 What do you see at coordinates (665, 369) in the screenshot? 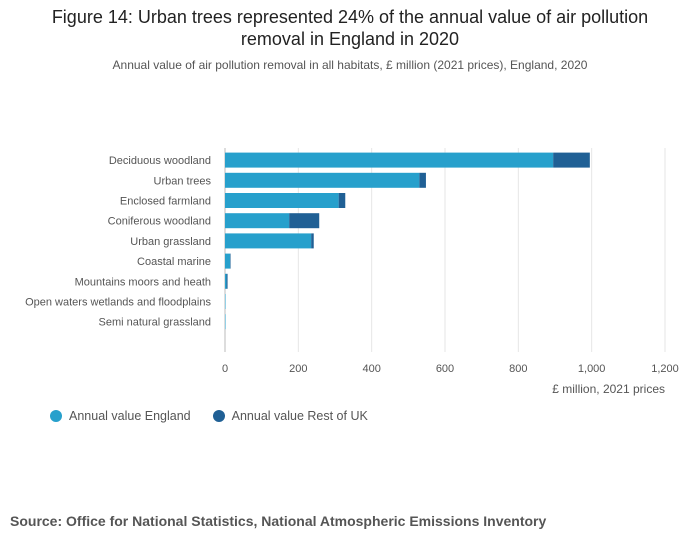
I see `x-tick-label: 1,200` at bounding box center [665, 369].